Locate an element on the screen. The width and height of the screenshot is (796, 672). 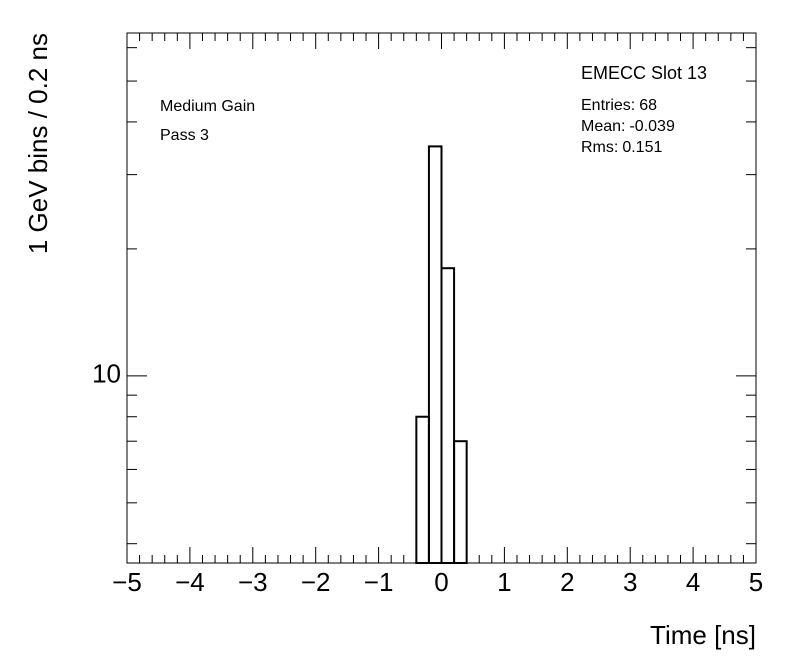
stat-value: 0.151 is located at coordinates (642, 147).